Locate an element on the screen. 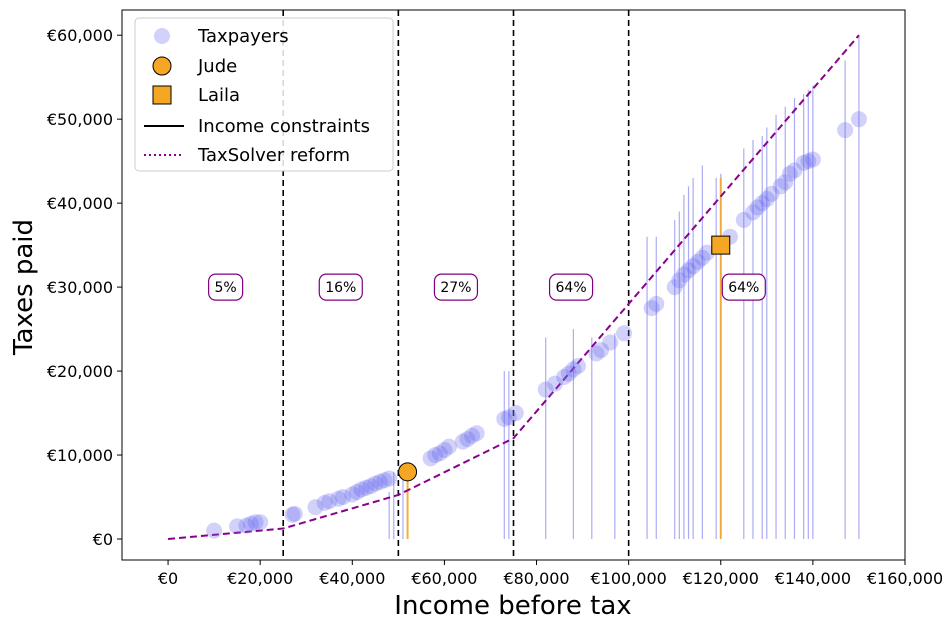  x-tick-label: €120,000 is located at coordinates (721, 578).